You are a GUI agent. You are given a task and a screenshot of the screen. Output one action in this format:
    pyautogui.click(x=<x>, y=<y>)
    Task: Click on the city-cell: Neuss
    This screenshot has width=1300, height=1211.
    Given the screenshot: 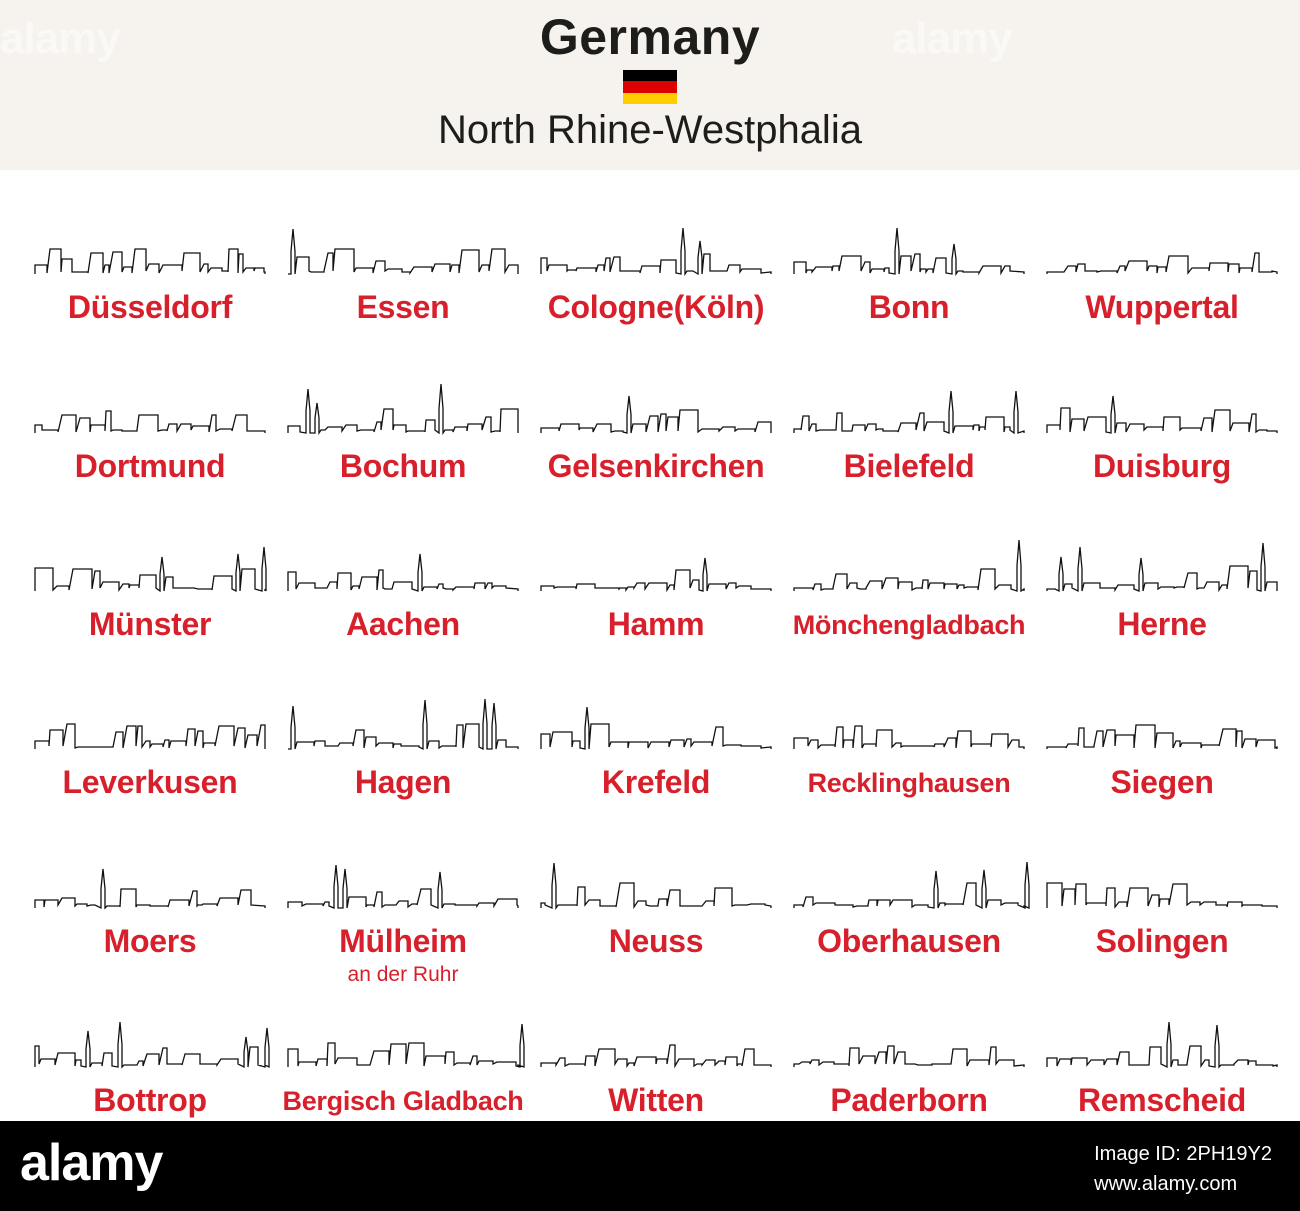 What is the action you would take?
    pyautogui.click(x=656, y=896)
    